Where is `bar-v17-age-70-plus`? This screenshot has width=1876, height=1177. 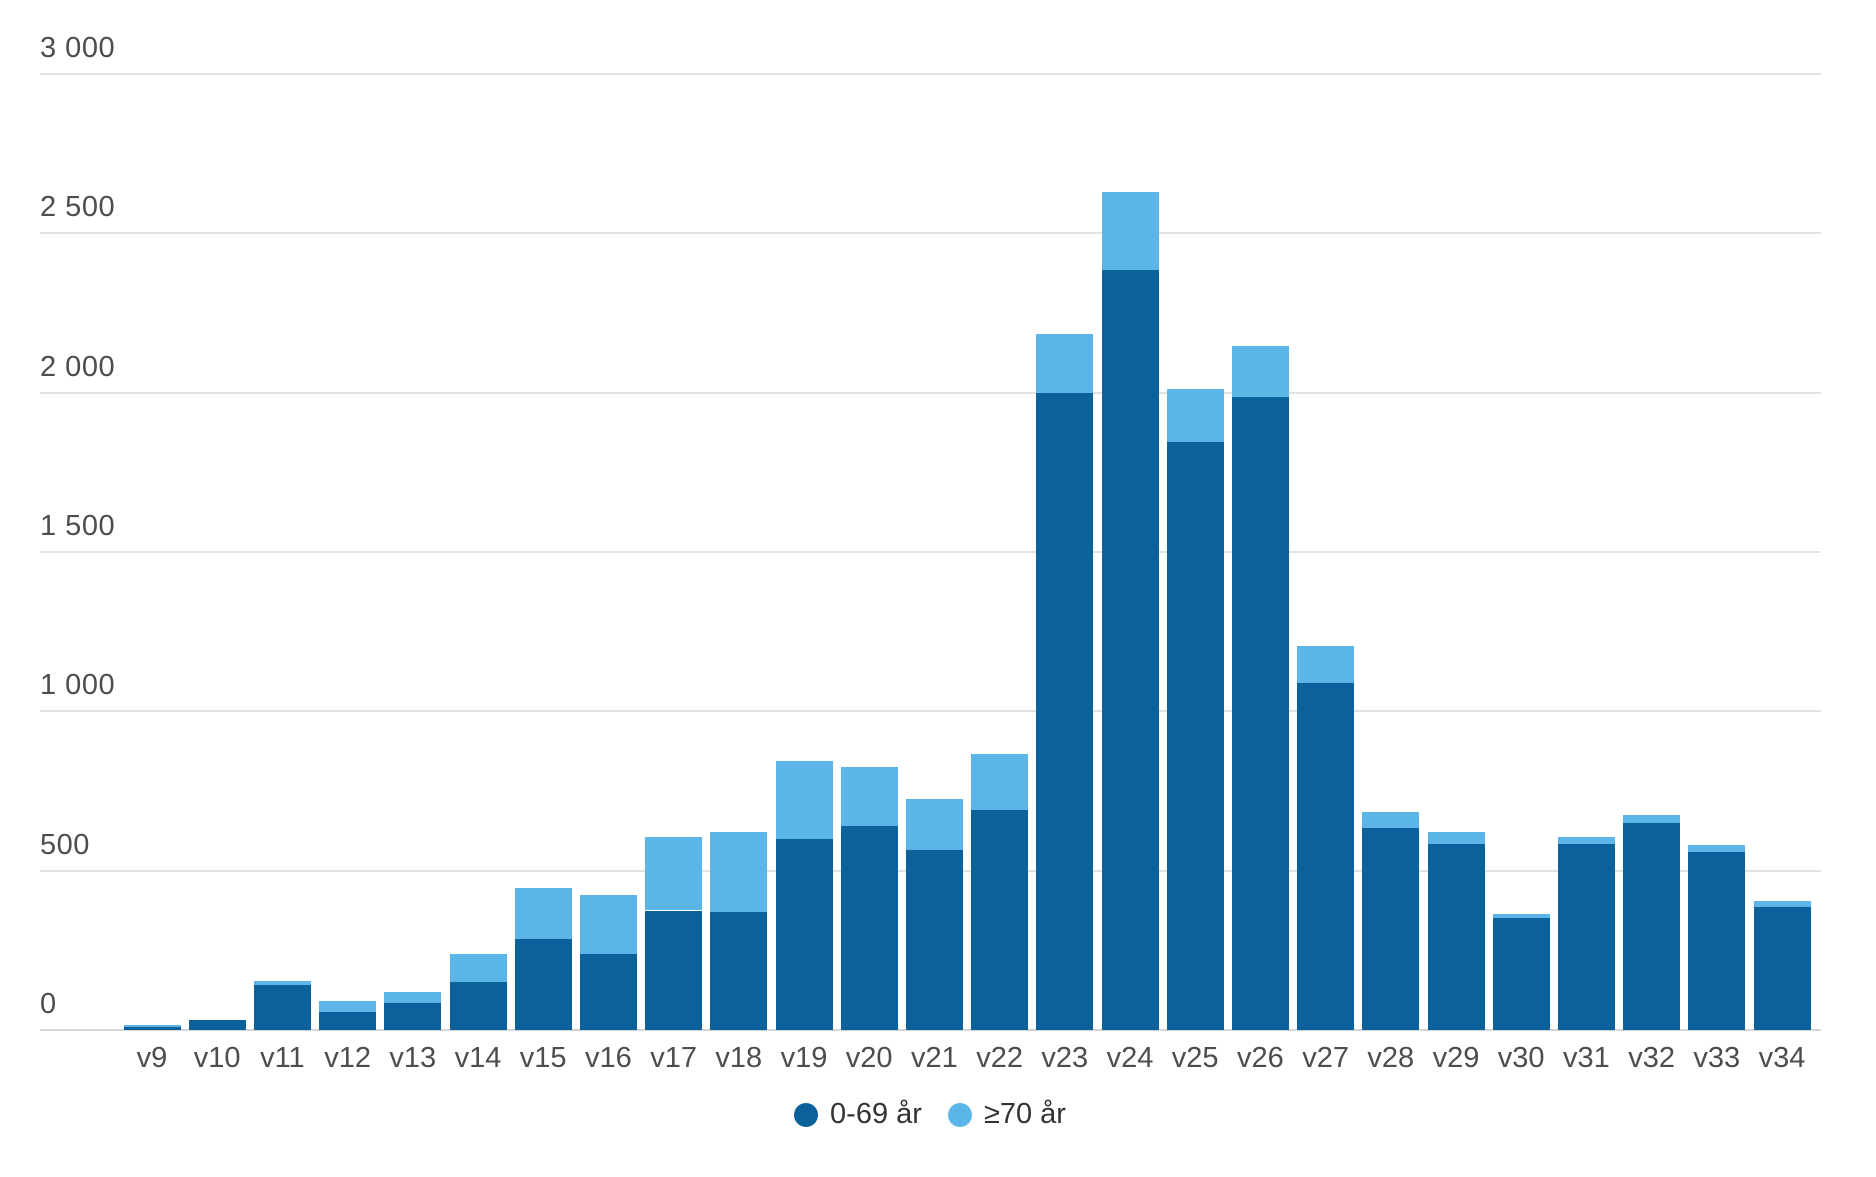
bar-v17-age-70-plus is located at coordinates (674, 874).